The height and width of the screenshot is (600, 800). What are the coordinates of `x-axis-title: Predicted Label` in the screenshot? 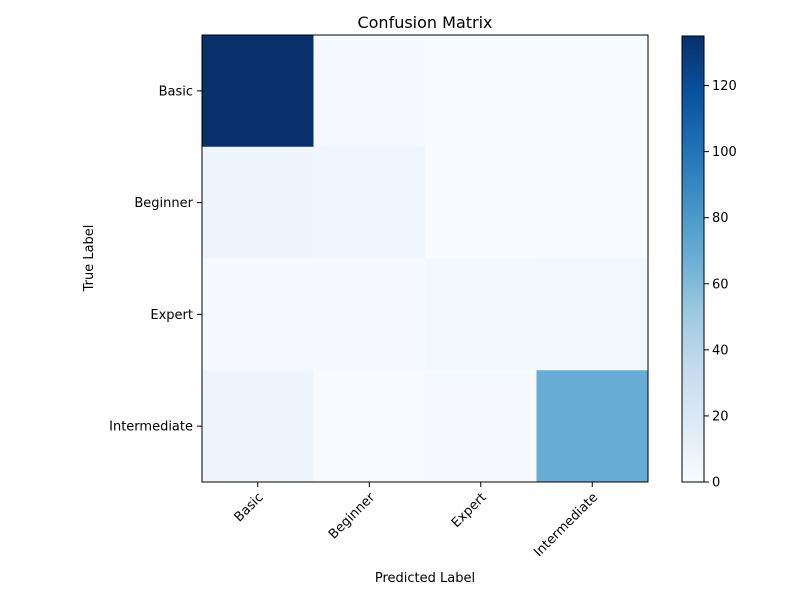 It's located at (425, 578).